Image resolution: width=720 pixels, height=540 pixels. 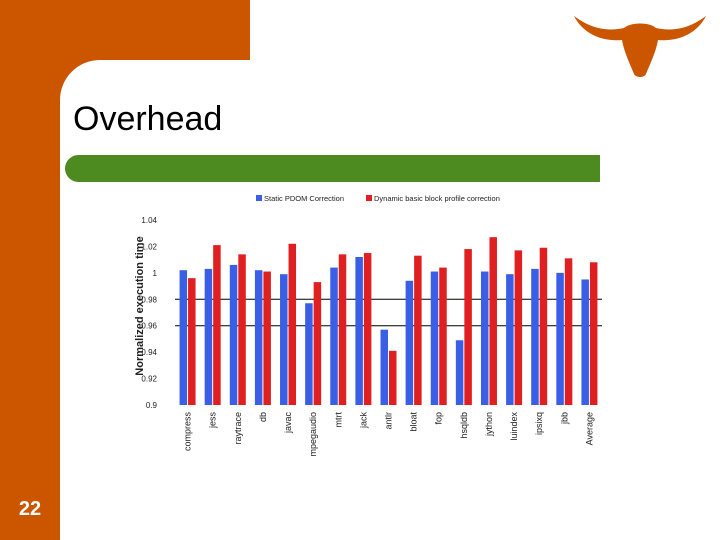 What do you see at coordinates (342, 329) in the screenshot?
I see `bar-dynamic-mtrt` at bounding box center [342, 329].